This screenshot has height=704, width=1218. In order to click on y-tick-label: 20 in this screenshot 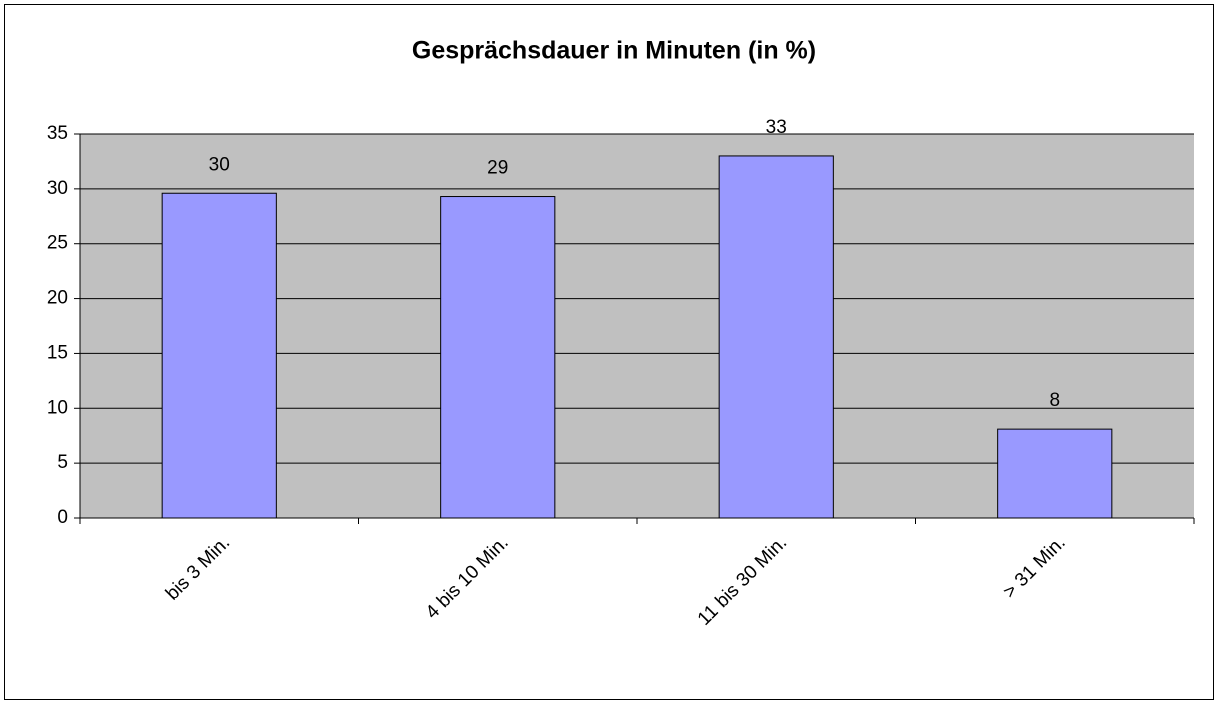, I will do `click(57, 298)`.